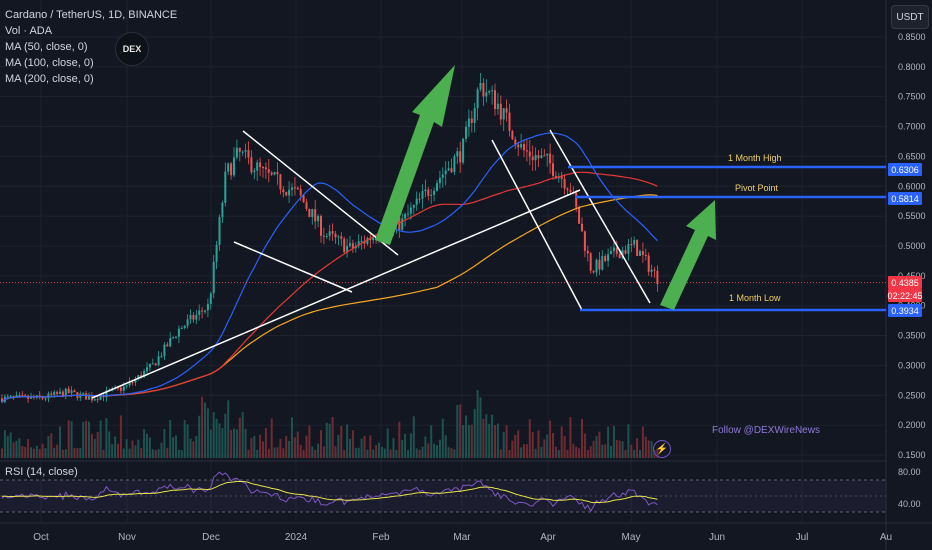 Image resolution: width=932 pixels, height=550 pixels. Describe the element at coordinates (29, 31) in the screenshot. I see `indicator-volume: Vol · ADA` at that location.